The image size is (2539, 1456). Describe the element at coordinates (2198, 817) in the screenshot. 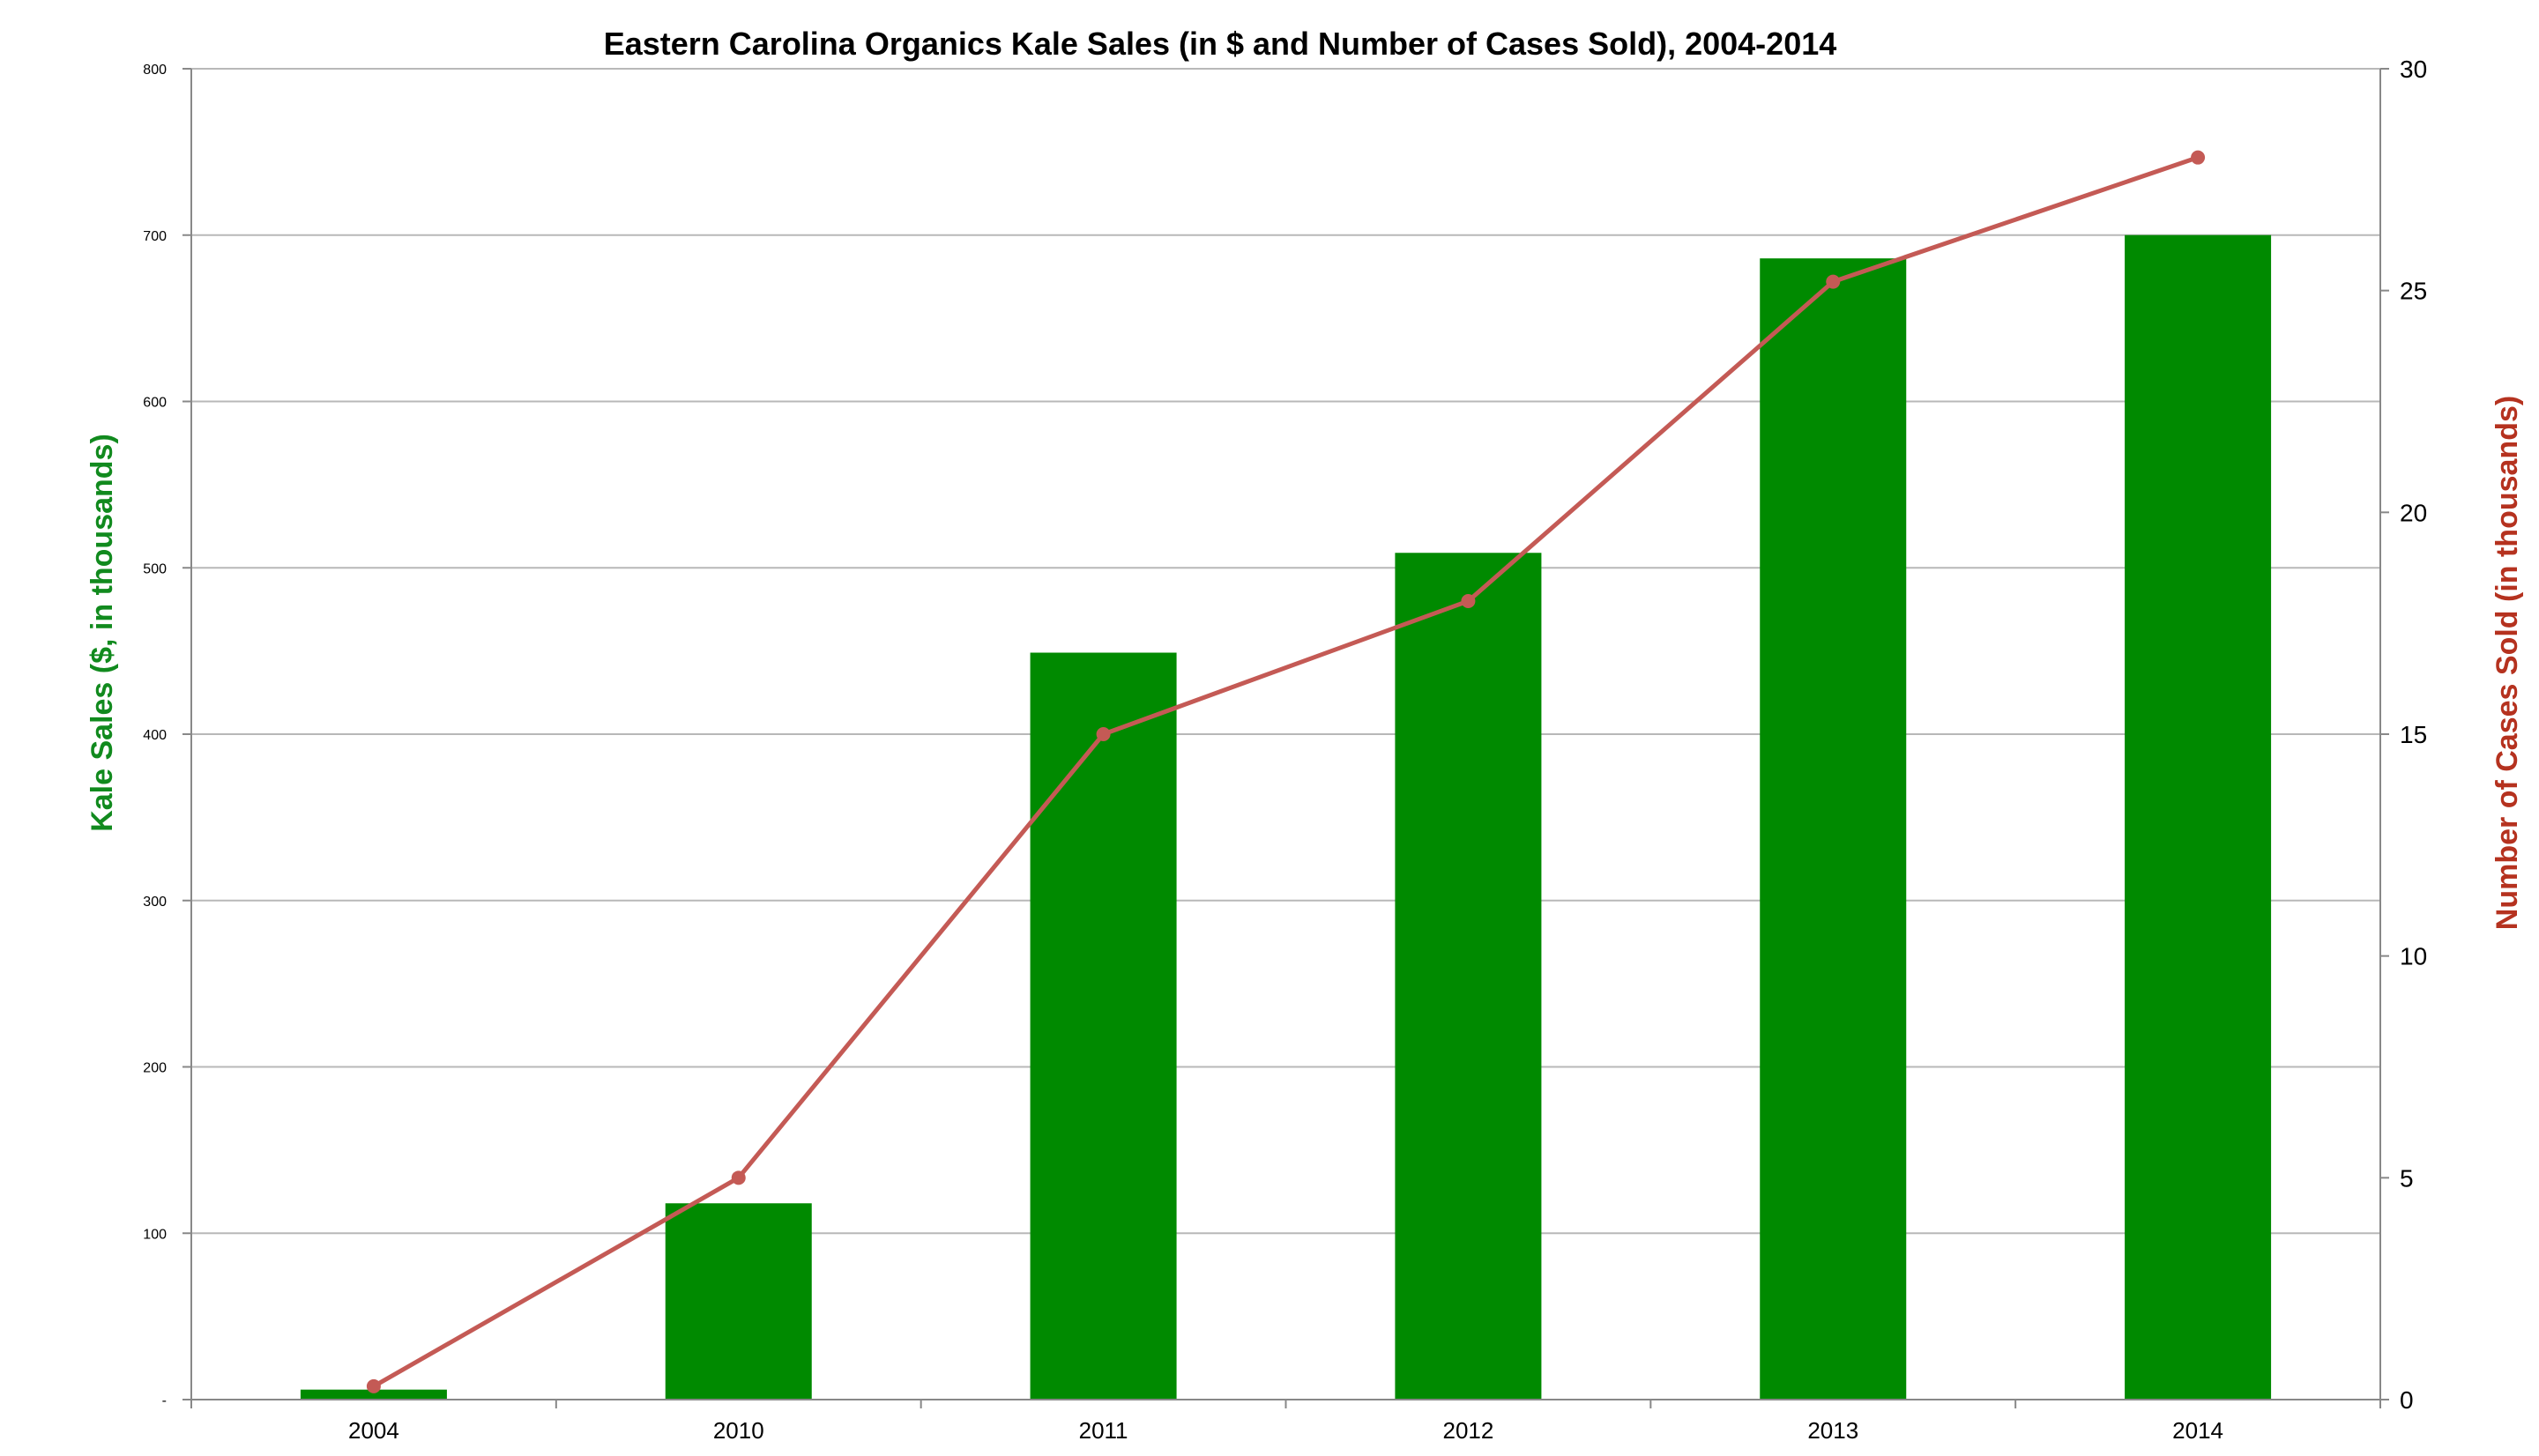

I see `bar-2014` at that location.